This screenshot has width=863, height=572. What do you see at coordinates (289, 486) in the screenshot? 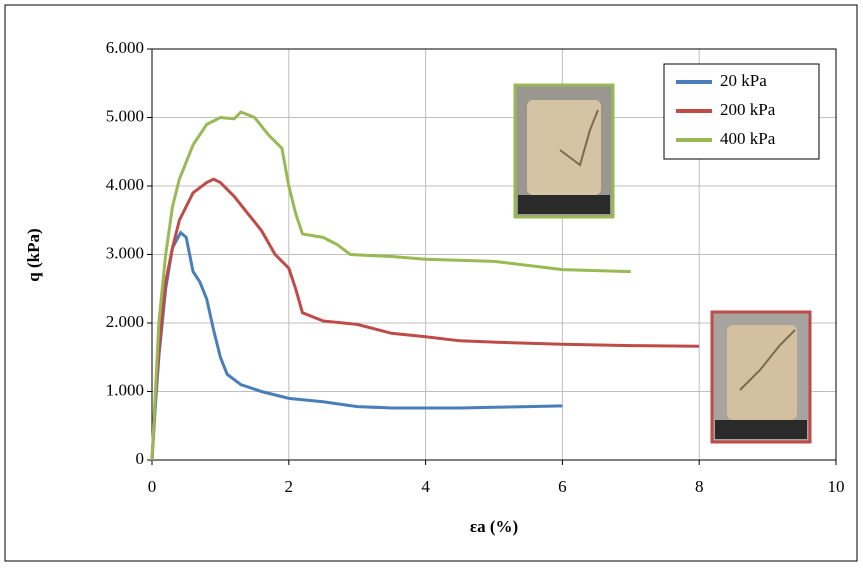
I see `x-tick-label: 2` at bounding box center [289, 486].